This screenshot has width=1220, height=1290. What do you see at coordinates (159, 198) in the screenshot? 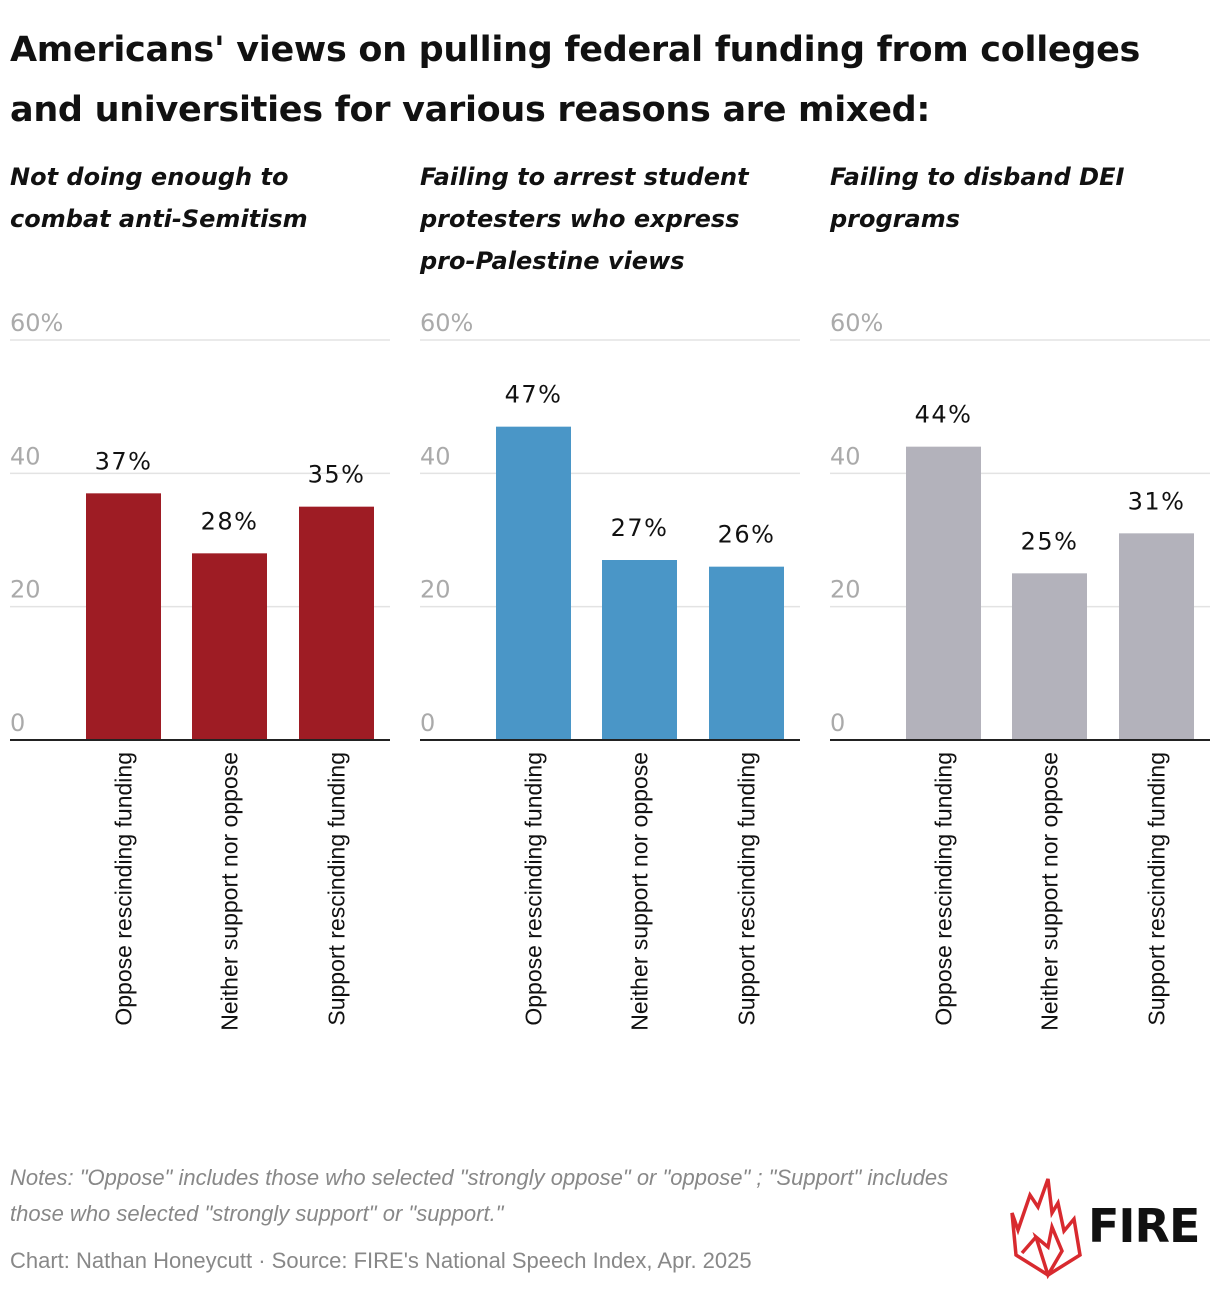
I see `panel-title: Not doing enough to combat anti-Semitism` at bounding box center [159, 198].